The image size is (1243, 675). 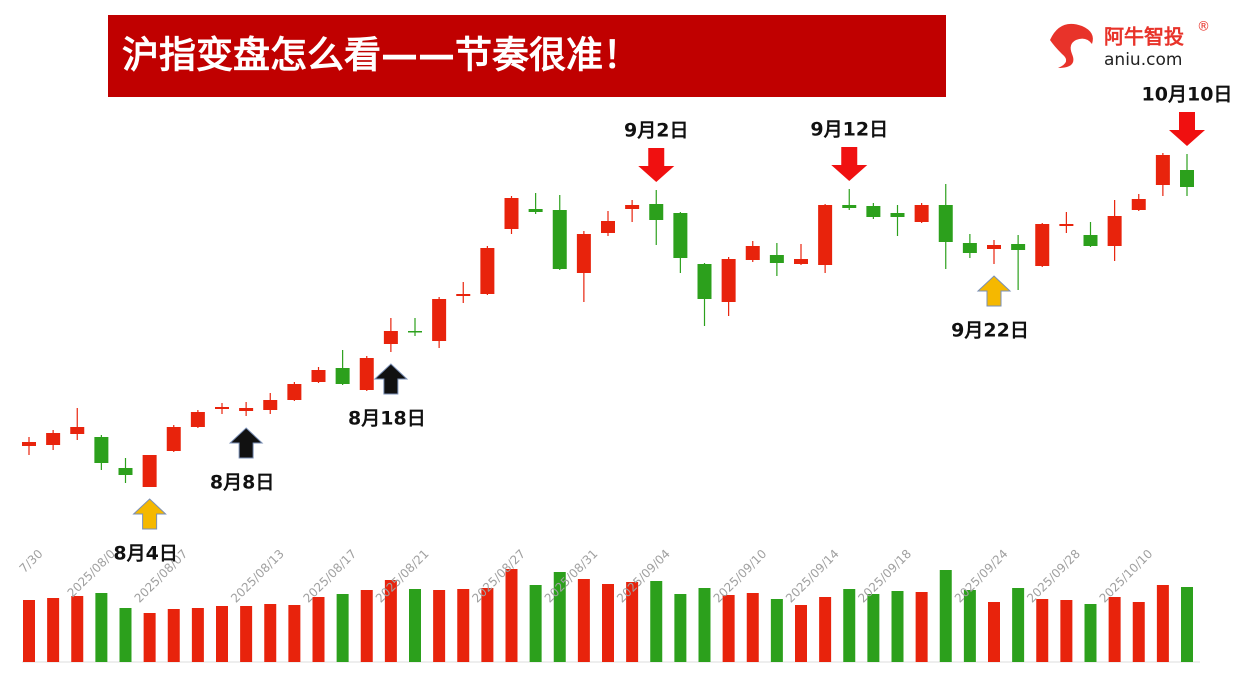 I want to click on x-tick-label: 2025/08/31, so click(x=571, y=576).